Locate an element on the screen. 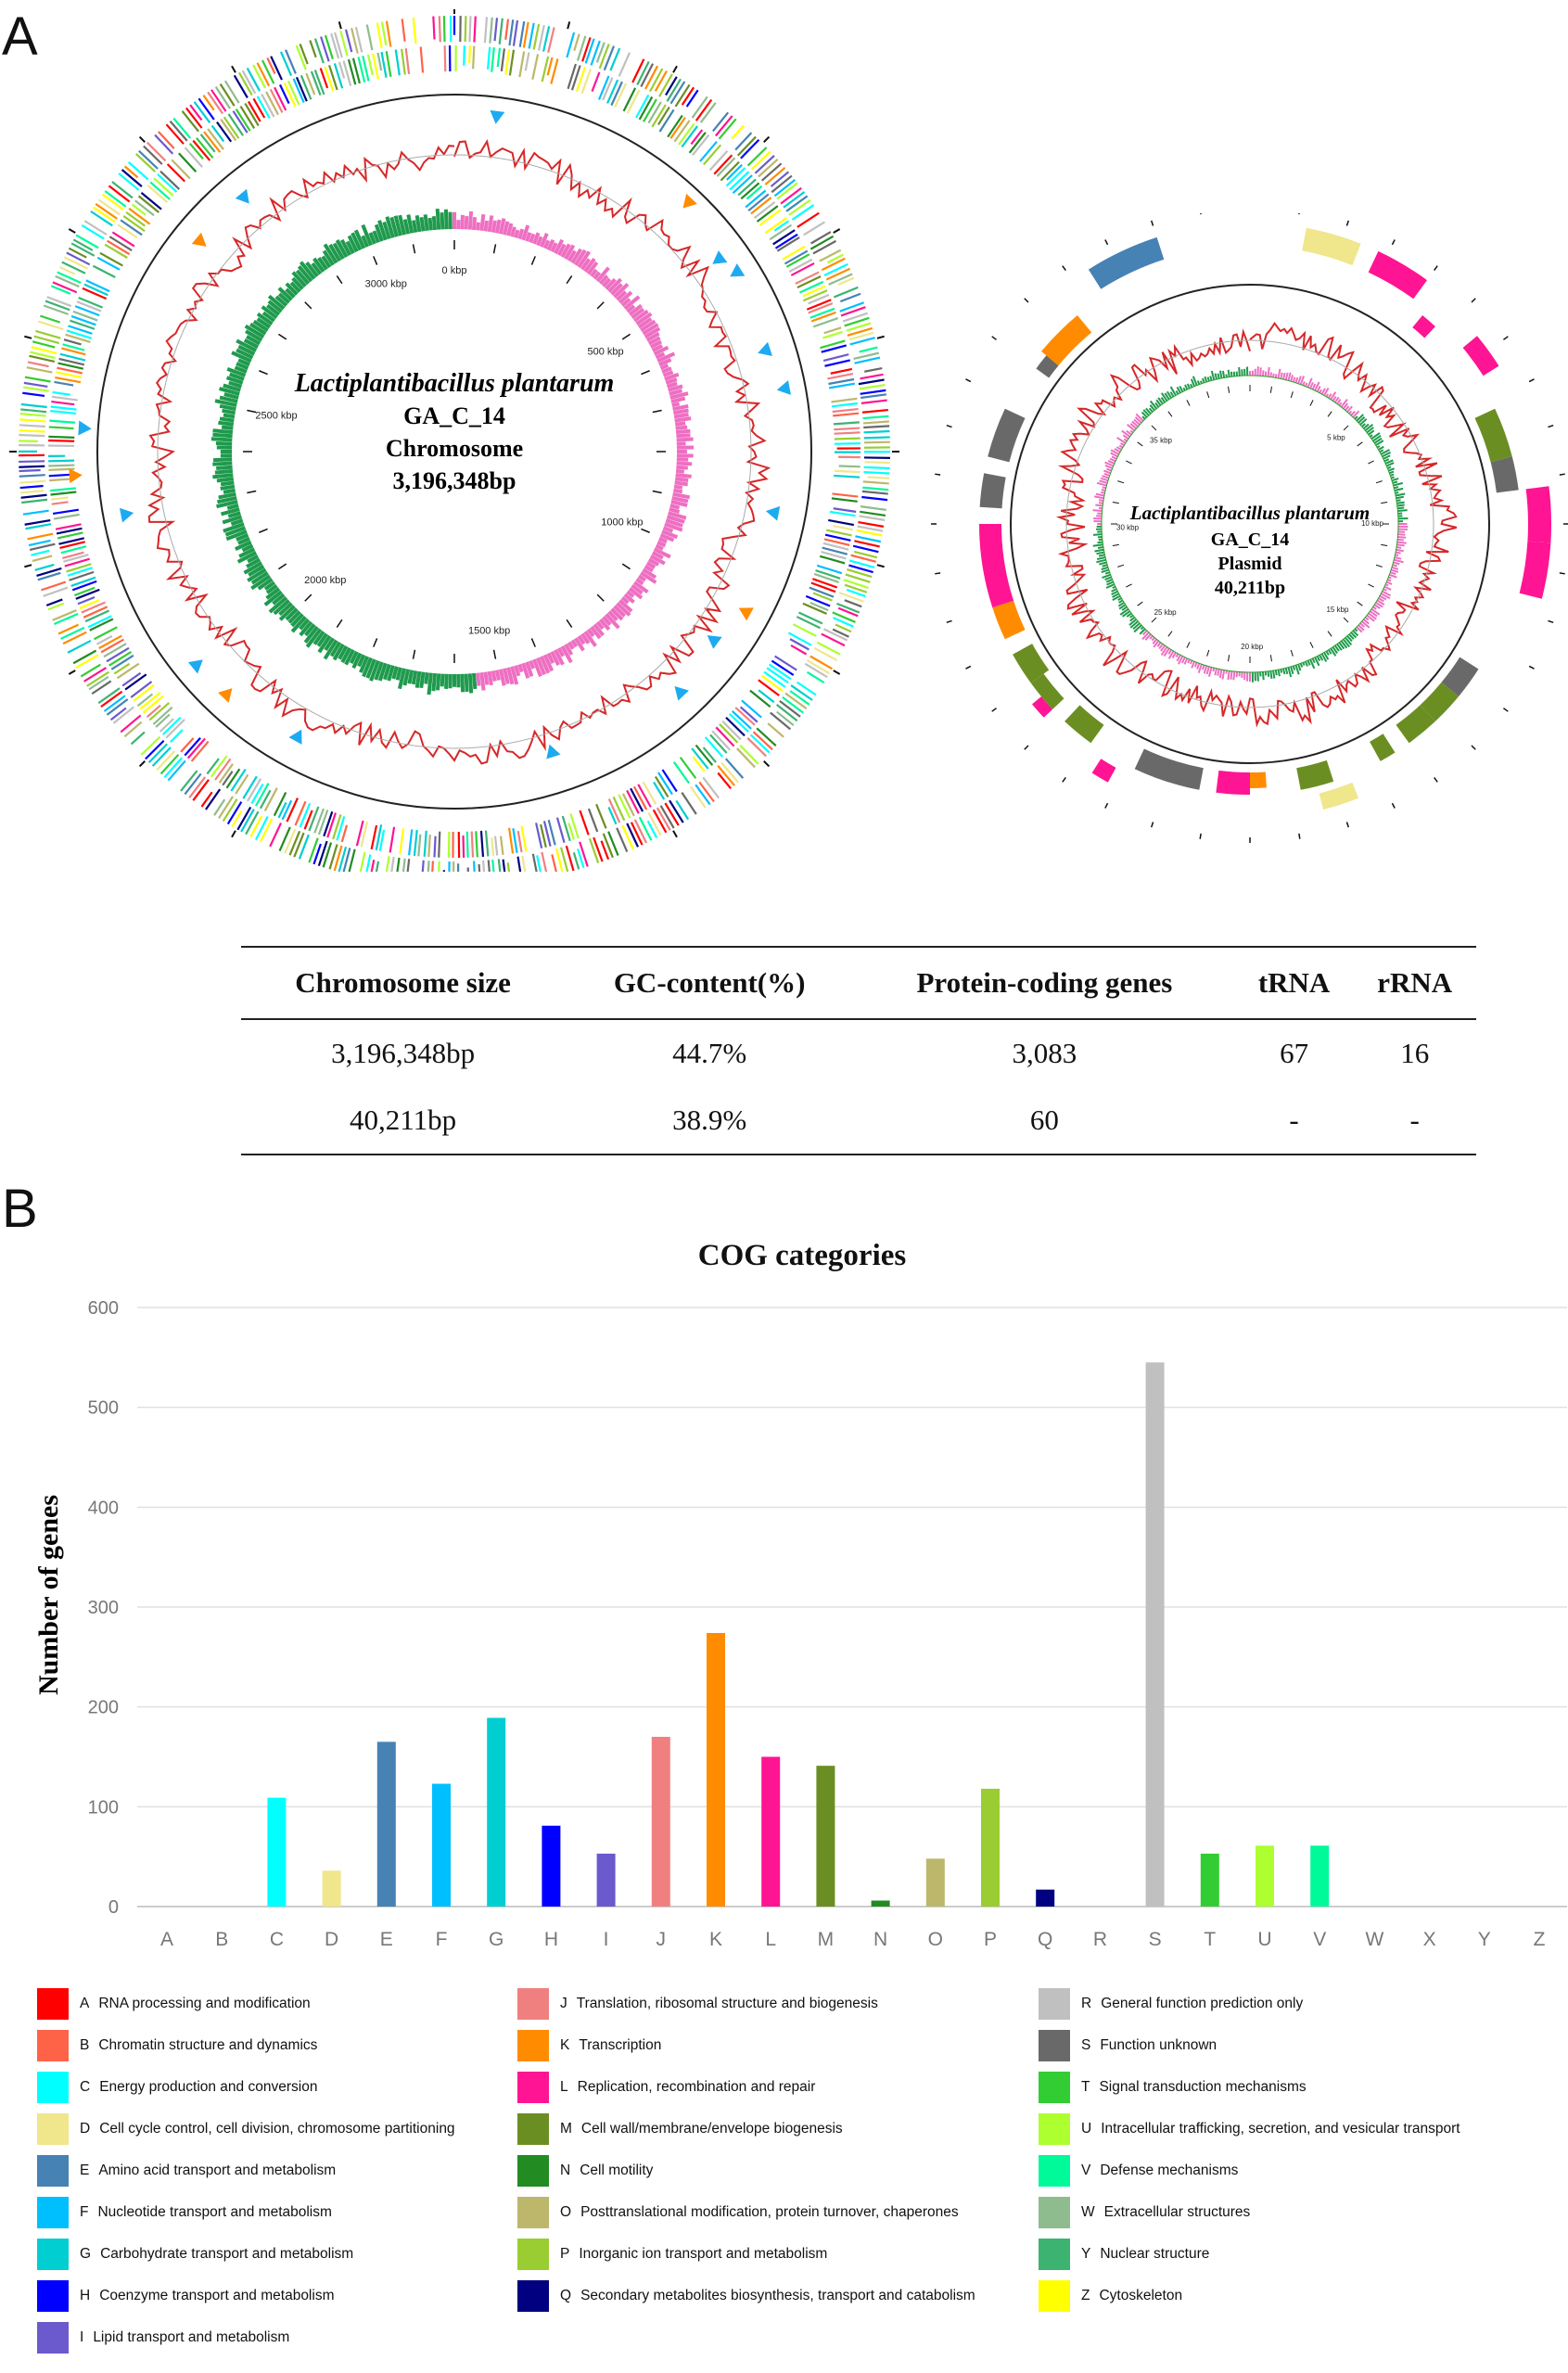 The height and width of the screenshot is (2373, 1568). y-tick-label: 500 is located at coordinates (103, 1408).